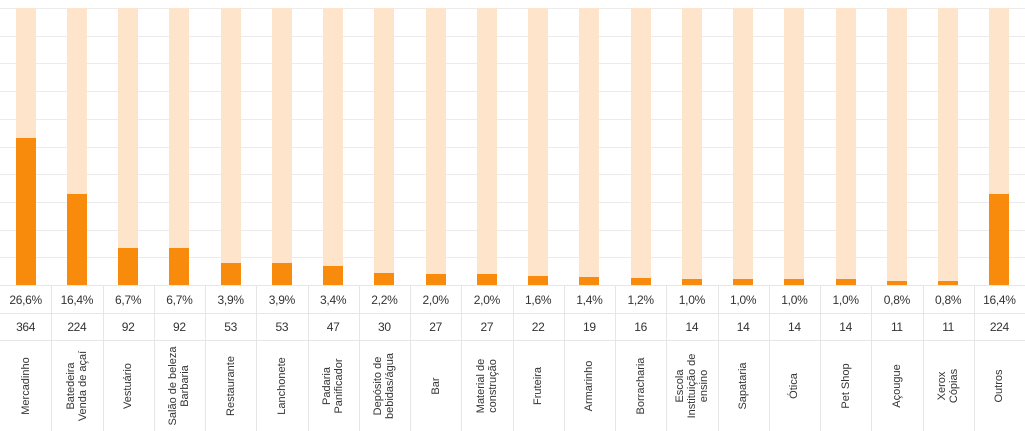 Image resolution: width=1025 pixels, height=431 pixels. What do you see at coordinates (589, 386) in the screenshot?
I see `category-label: Armarinho` at bounding box center [589, 386].